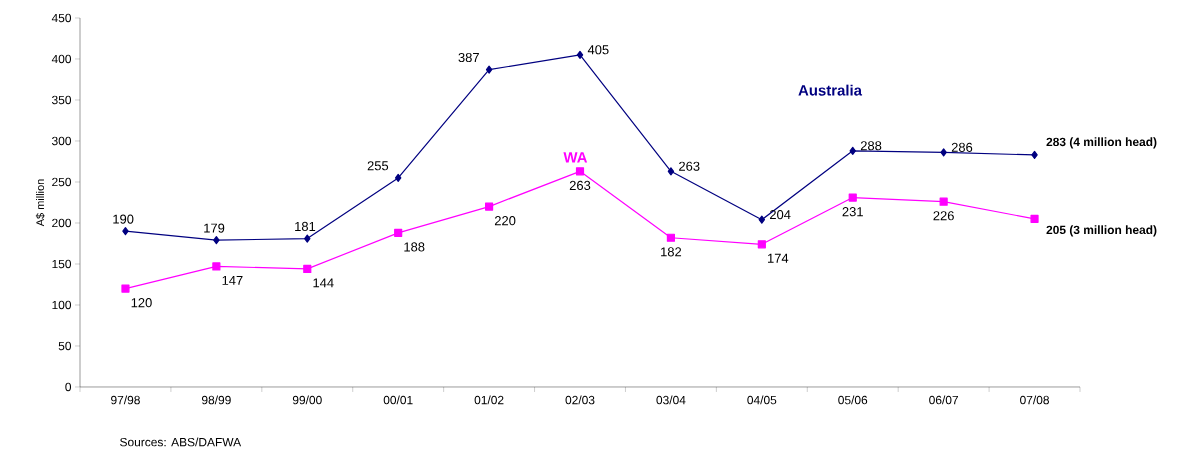 The width and height of the screenshot is (1198, 460). What do you see at coordinates (214, 228) in the screenshot?
I see `data-label: 179` at bounding box center [214, 228].